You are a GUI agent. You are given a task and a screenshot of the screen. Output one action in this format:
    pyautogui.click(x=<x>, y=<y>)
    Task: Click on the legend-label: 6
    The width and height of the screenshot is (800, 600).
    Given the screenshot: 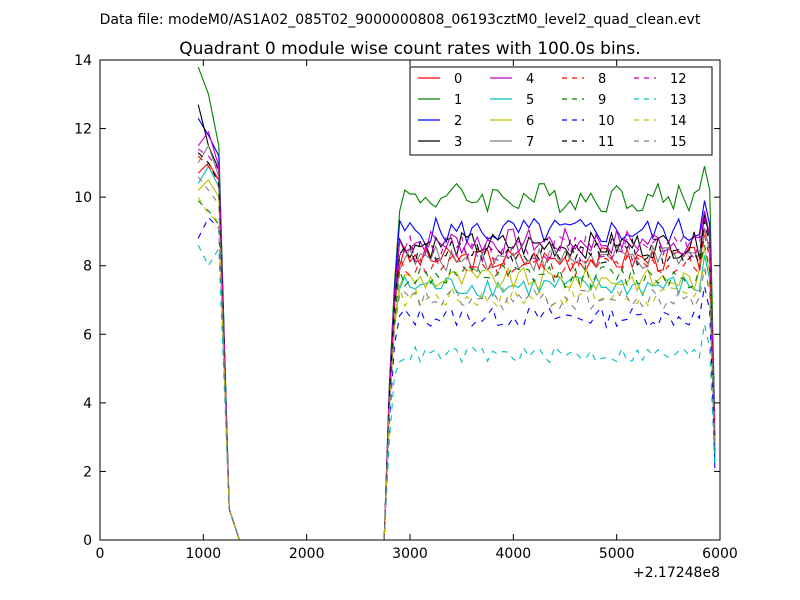 What is the action you would take?
    pyautogui.click(x=530, y=121)
    